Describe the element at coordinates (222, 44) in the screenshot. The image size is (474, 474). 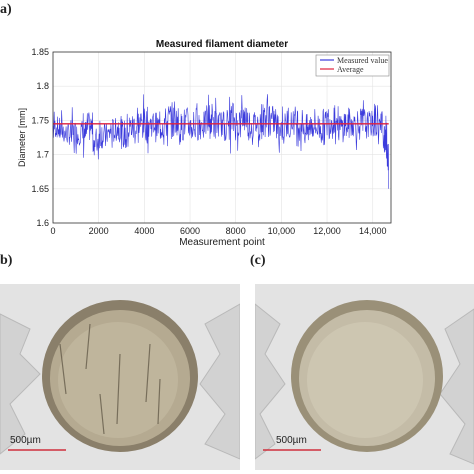
I see `chart-title: Measured filament diameter` at that location.